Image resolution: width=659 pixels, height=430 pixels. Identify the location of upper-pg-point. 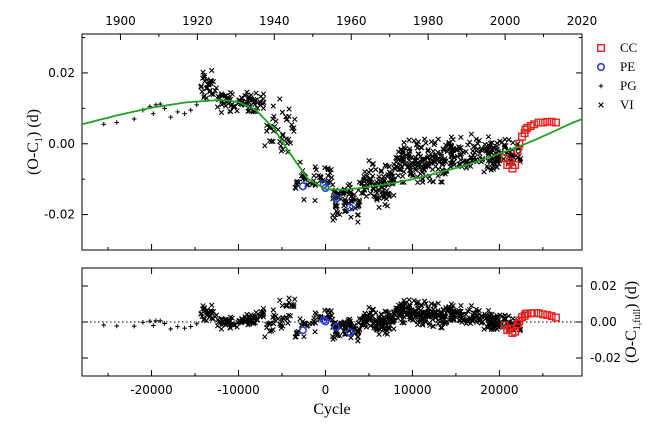
(164, 108).